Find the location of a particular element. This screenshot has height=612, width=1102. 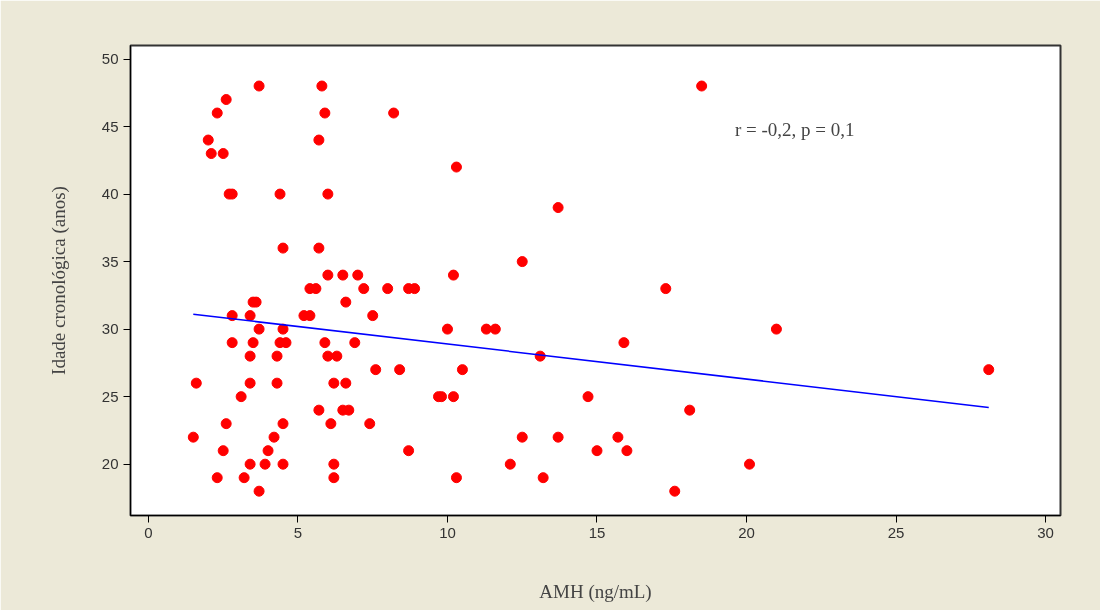

x-tick-label: 25 is located at coordinates (896, 532).